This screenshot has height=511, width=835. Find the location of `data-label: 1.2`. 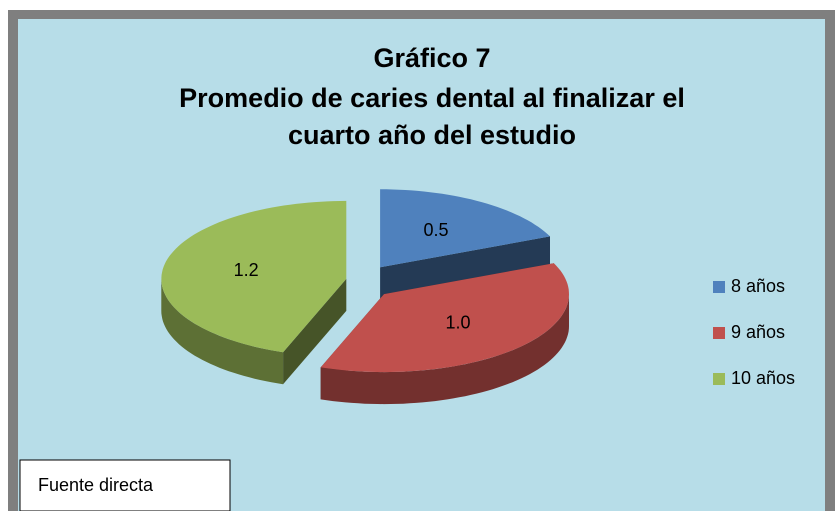

data-label: 1.2 is located at coordinates (246, 270).